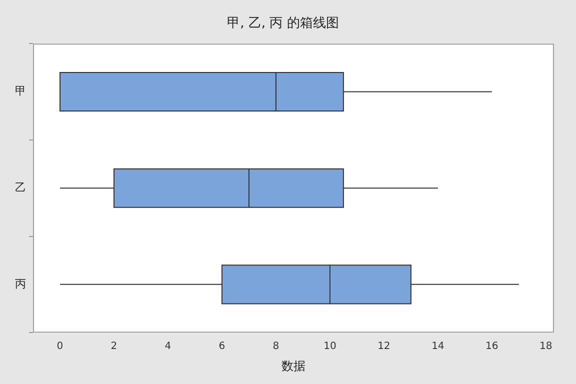  I want to click on x-tick-label: 12, so click(384, 346).